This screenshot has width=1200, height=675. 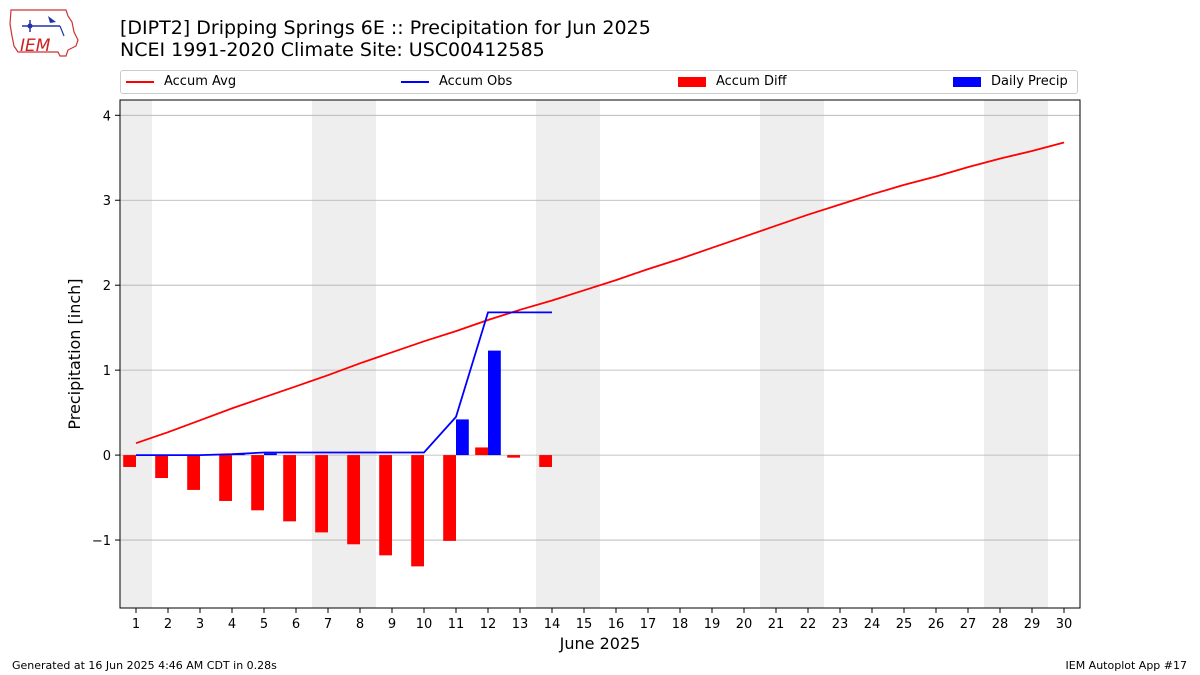 I want to click on legend-label-daily-precip: Daily Precip, so click(x=1029, y=81).